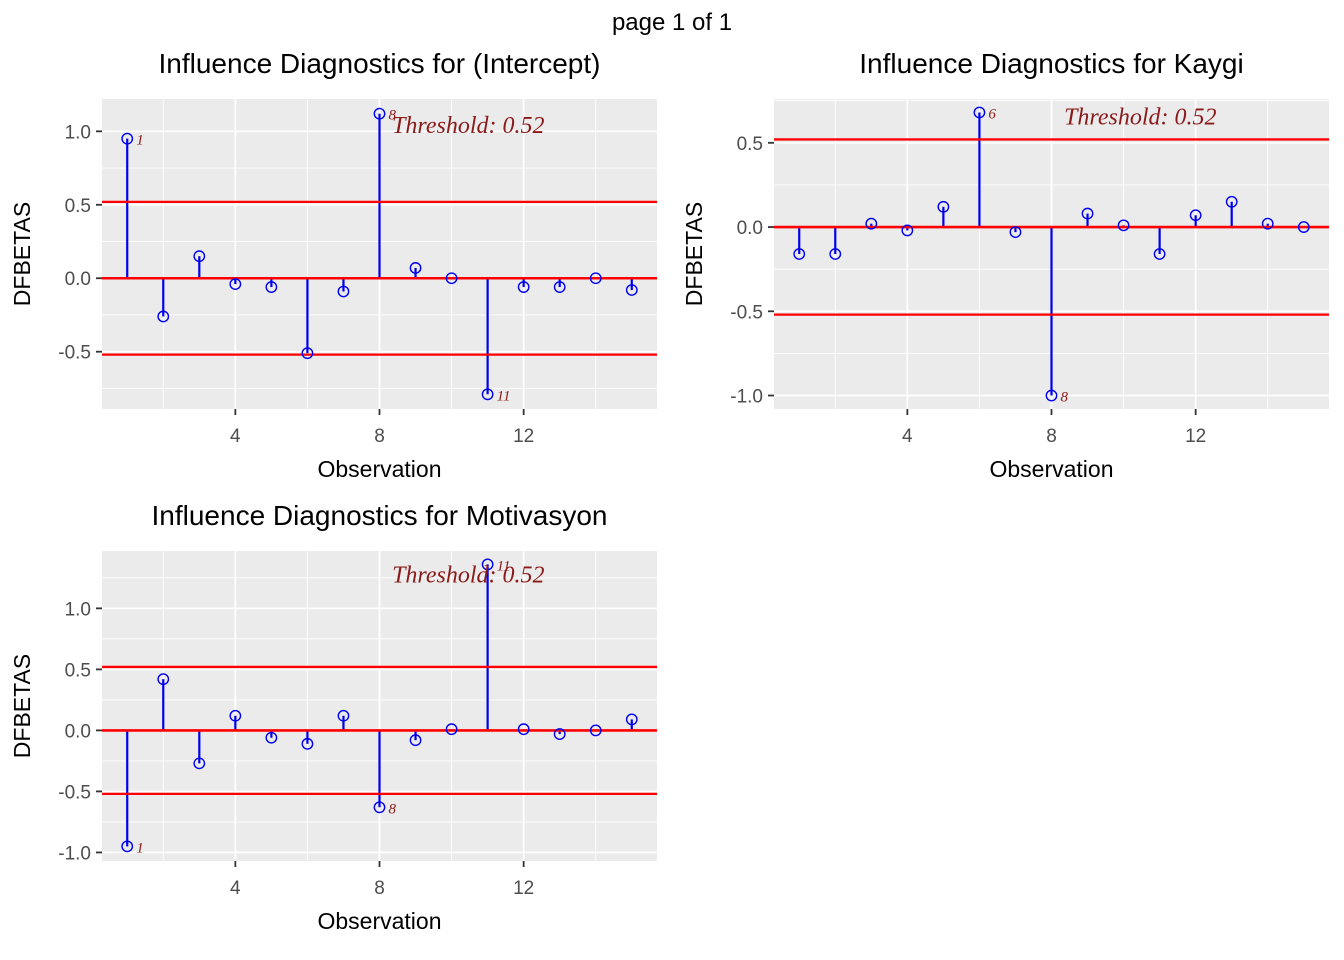 Image resolution: width=1344 pixels, height=960 pixels. What do you see at coordinates (380, 63) in the screenshot?
I see `panel-title: Influence Diagnostics for (Intercept)` at bounding box center [380, 63].